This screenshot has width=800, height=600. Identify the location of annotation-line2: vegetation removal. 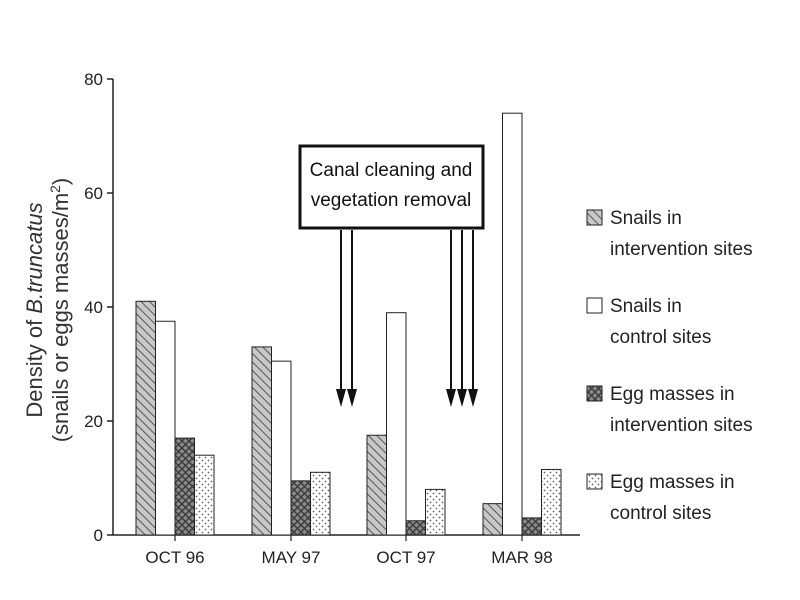
(391, 200).